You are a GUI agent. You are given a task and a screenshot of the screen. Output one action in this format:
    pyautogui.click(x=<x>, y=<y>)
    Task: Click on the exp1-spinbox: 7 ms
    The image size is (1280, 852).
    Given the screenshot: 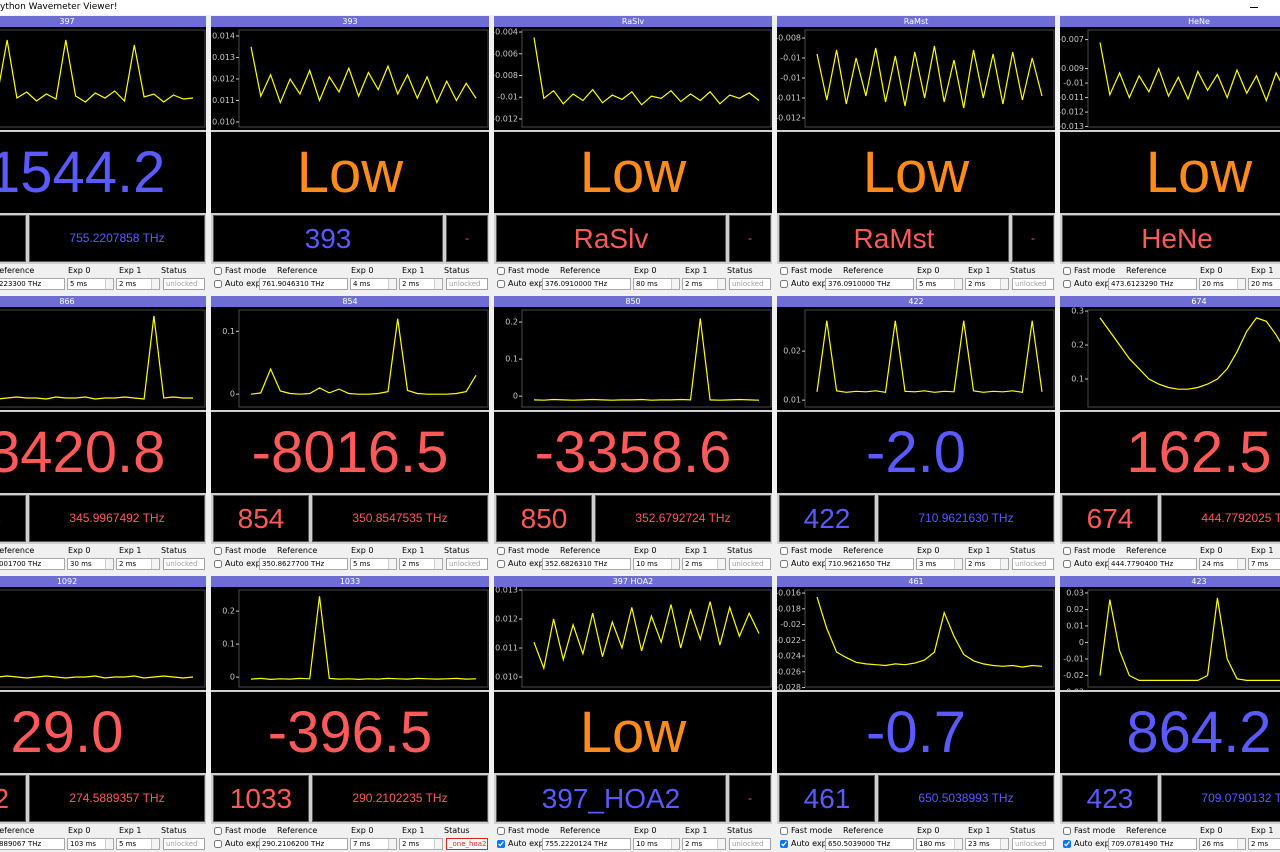 What is the action you would take?
    pyautogui.click(x=1264, y=564)
    